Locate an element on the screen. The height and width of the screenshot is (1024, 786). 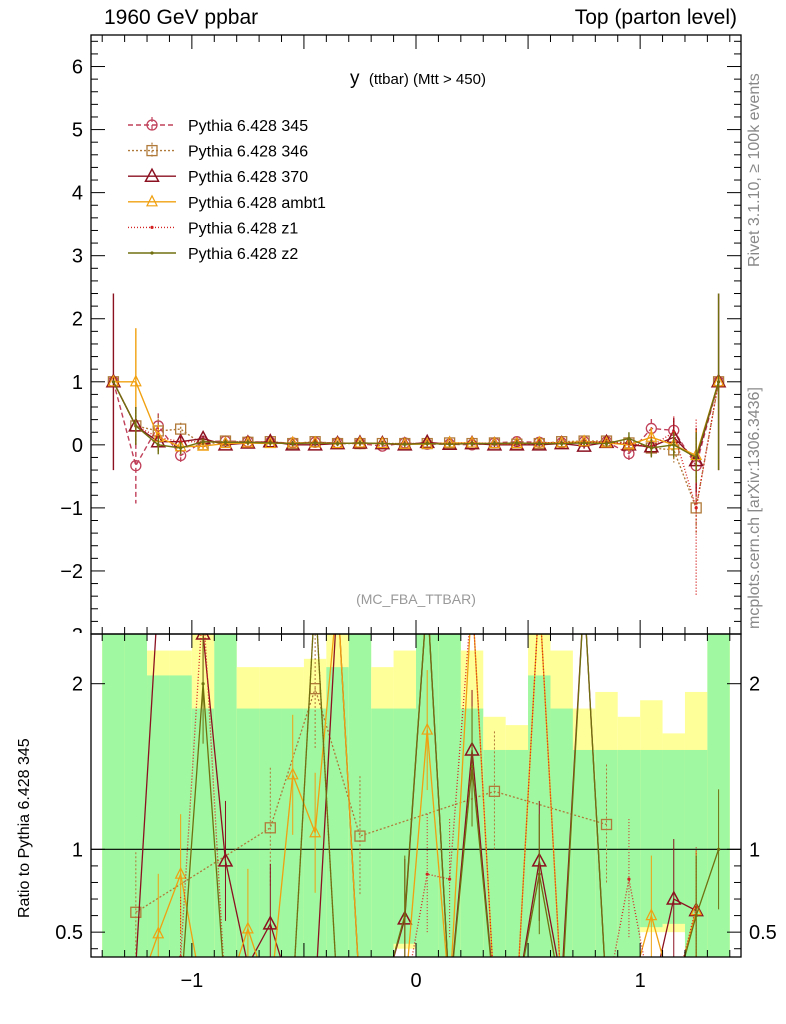
legend-label: Pythia 6.428 346 is located at coordinates (248, 152).